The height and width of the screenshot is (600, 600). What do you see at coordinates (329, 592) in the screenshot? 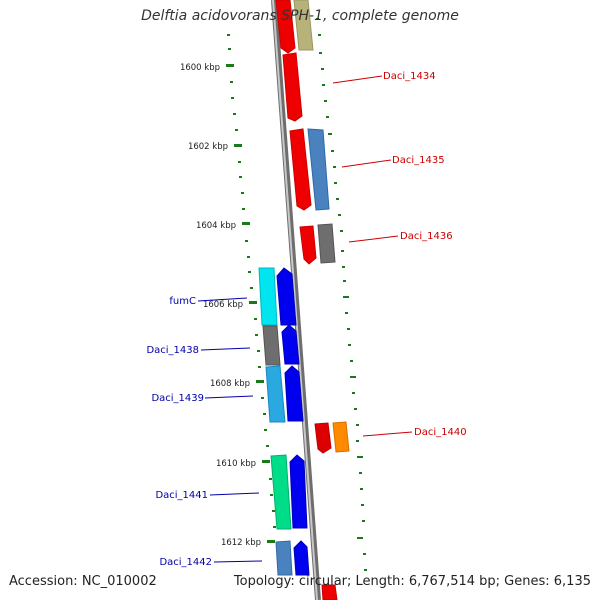
I see `gene-feature-red-bottom` at bounding box center [329, 592].